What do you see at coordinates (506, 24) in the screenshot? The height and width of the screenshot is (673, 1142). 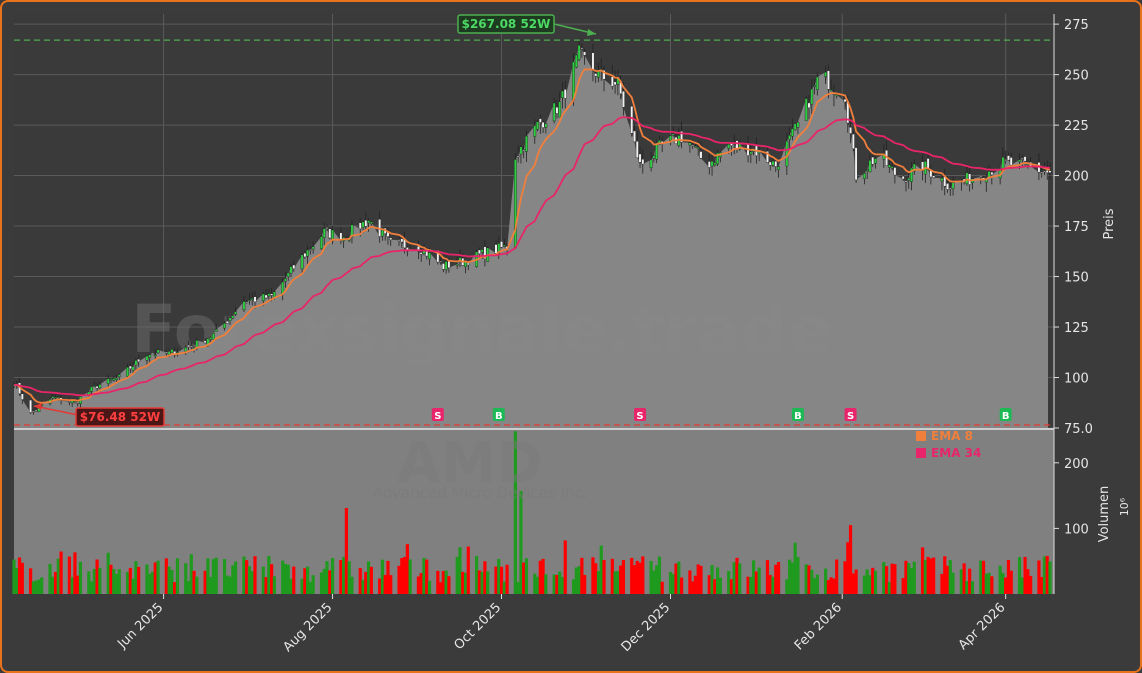 I see `high-label-box` at bounding box center [506, 24].